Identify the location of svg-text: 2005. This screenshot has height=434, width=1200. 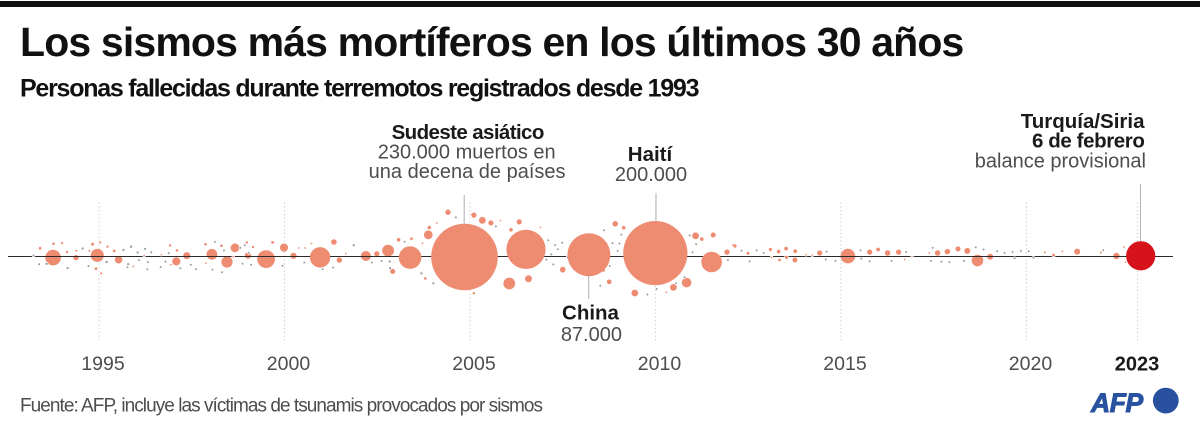
(474, 364).